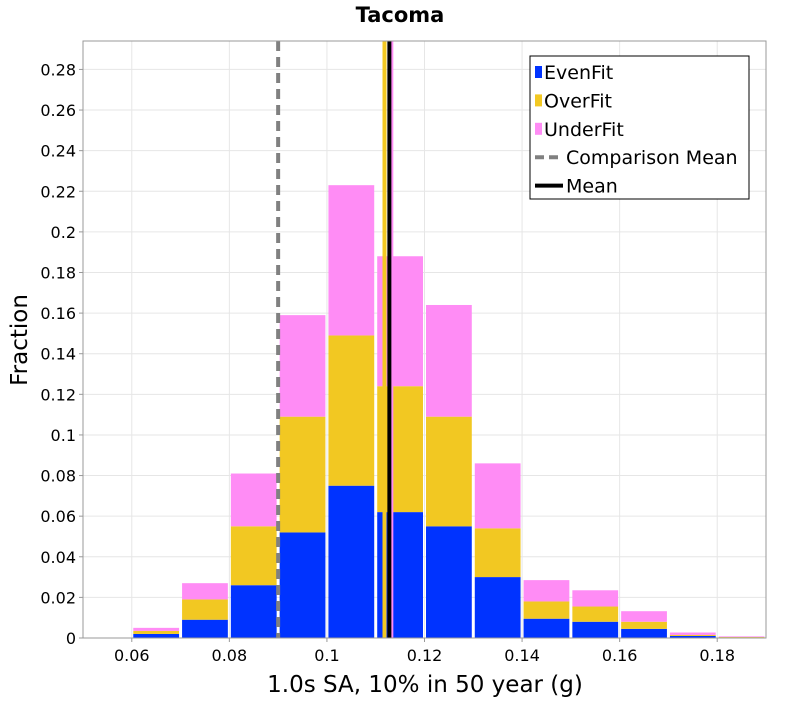 The image size is (800, 704). Describe the element at coordinates (58, 110) in the screenshot. I see `y-tick-label: 0.26` at that location.